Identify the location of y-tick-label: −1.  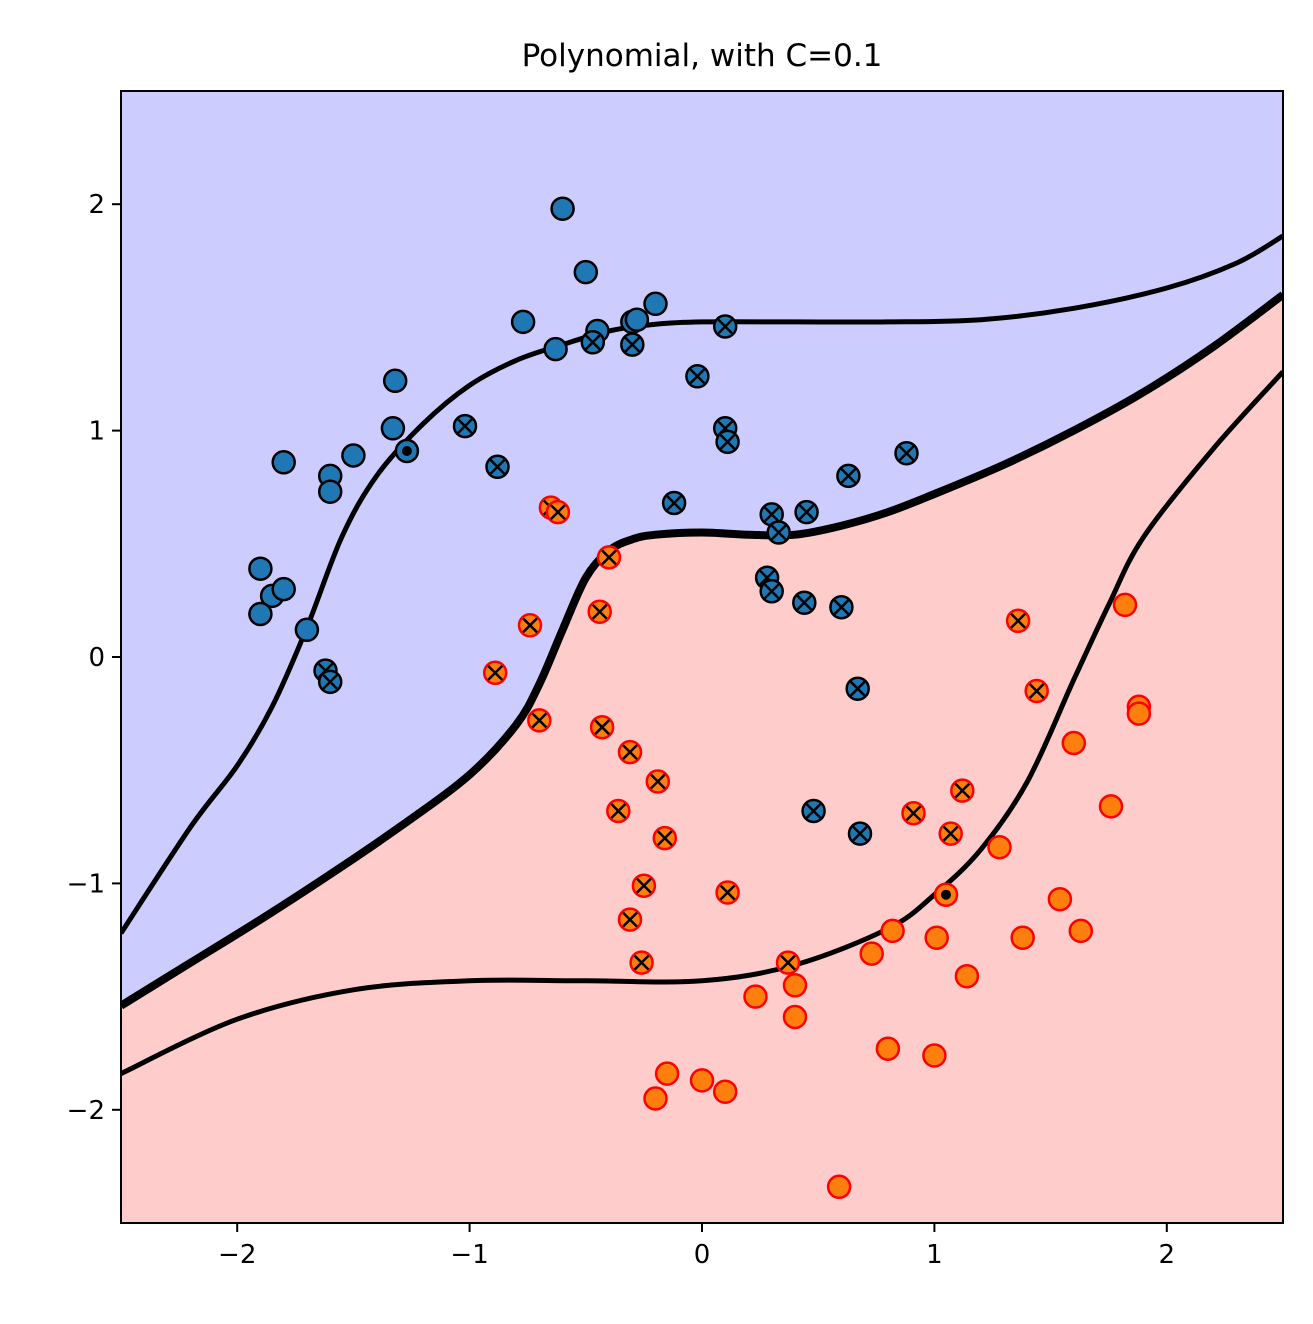
(86, 884).